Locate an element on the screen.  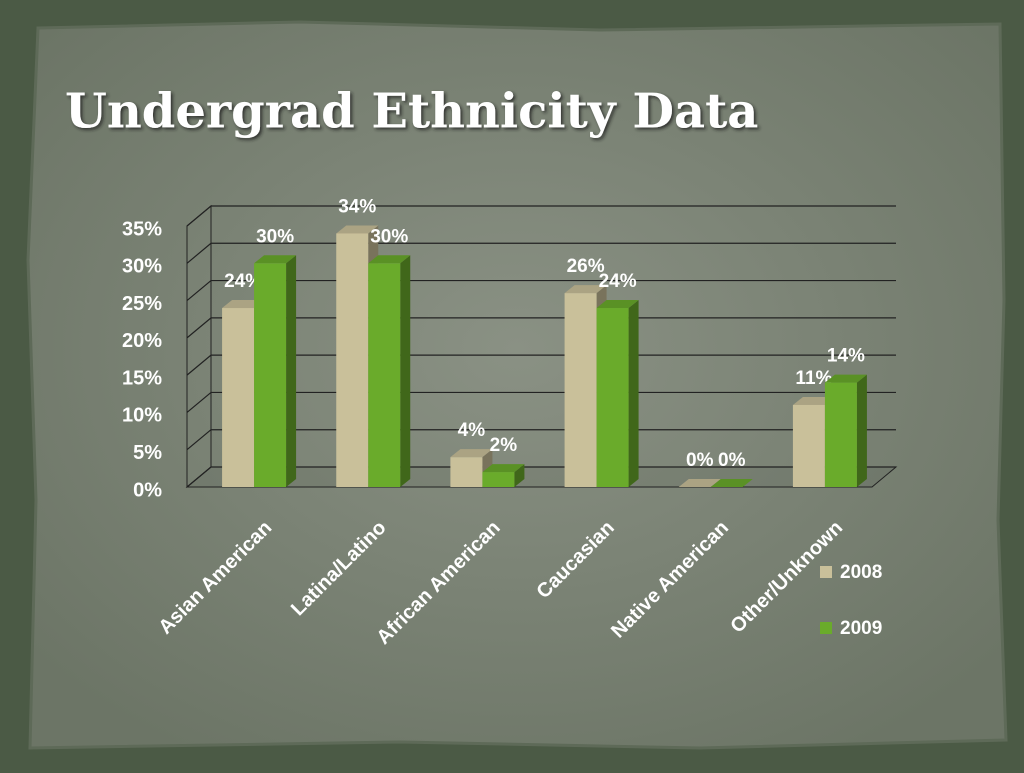
chart-title: Undergrad Ethnicity Data is located at coordinates (411, 112).